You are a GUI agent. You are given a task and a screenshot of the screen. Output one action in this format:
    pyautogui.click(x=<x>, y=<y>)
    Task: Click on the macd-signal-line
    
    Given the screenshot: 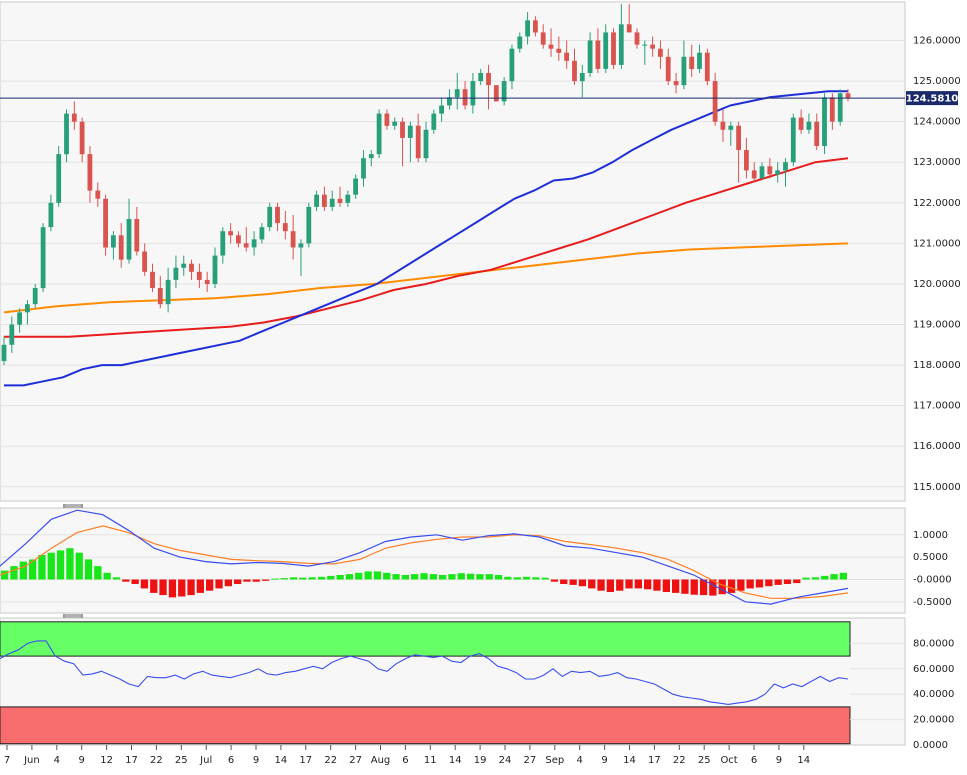 What is the action you would take?
    pyautogui.click(x=424, y=562)
    